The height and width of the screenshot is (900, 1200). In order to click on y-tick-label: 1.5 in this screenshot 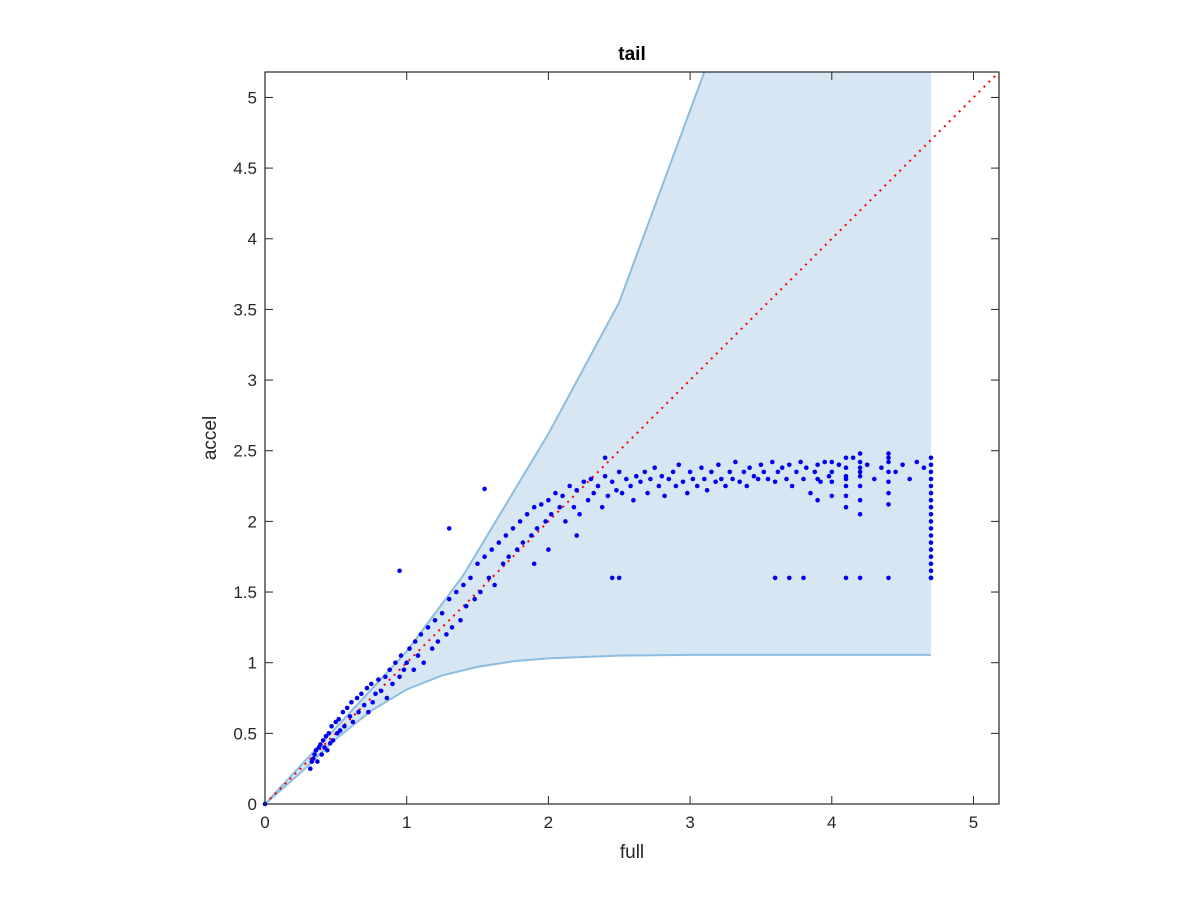, I will do `click(245, 592)`.